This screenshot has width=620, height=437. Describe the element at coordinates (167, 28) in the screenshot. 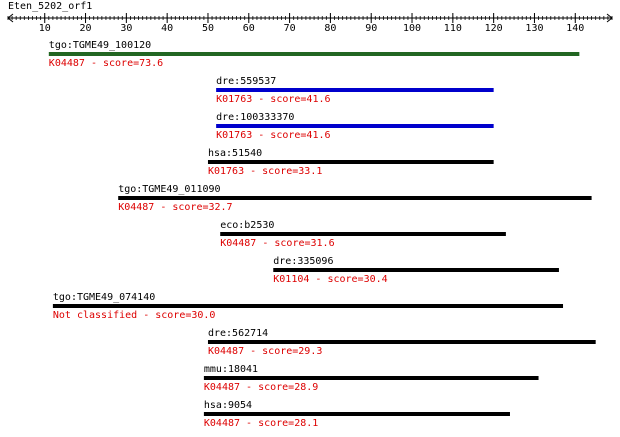

I see `x-tick-label: 40` at that location.